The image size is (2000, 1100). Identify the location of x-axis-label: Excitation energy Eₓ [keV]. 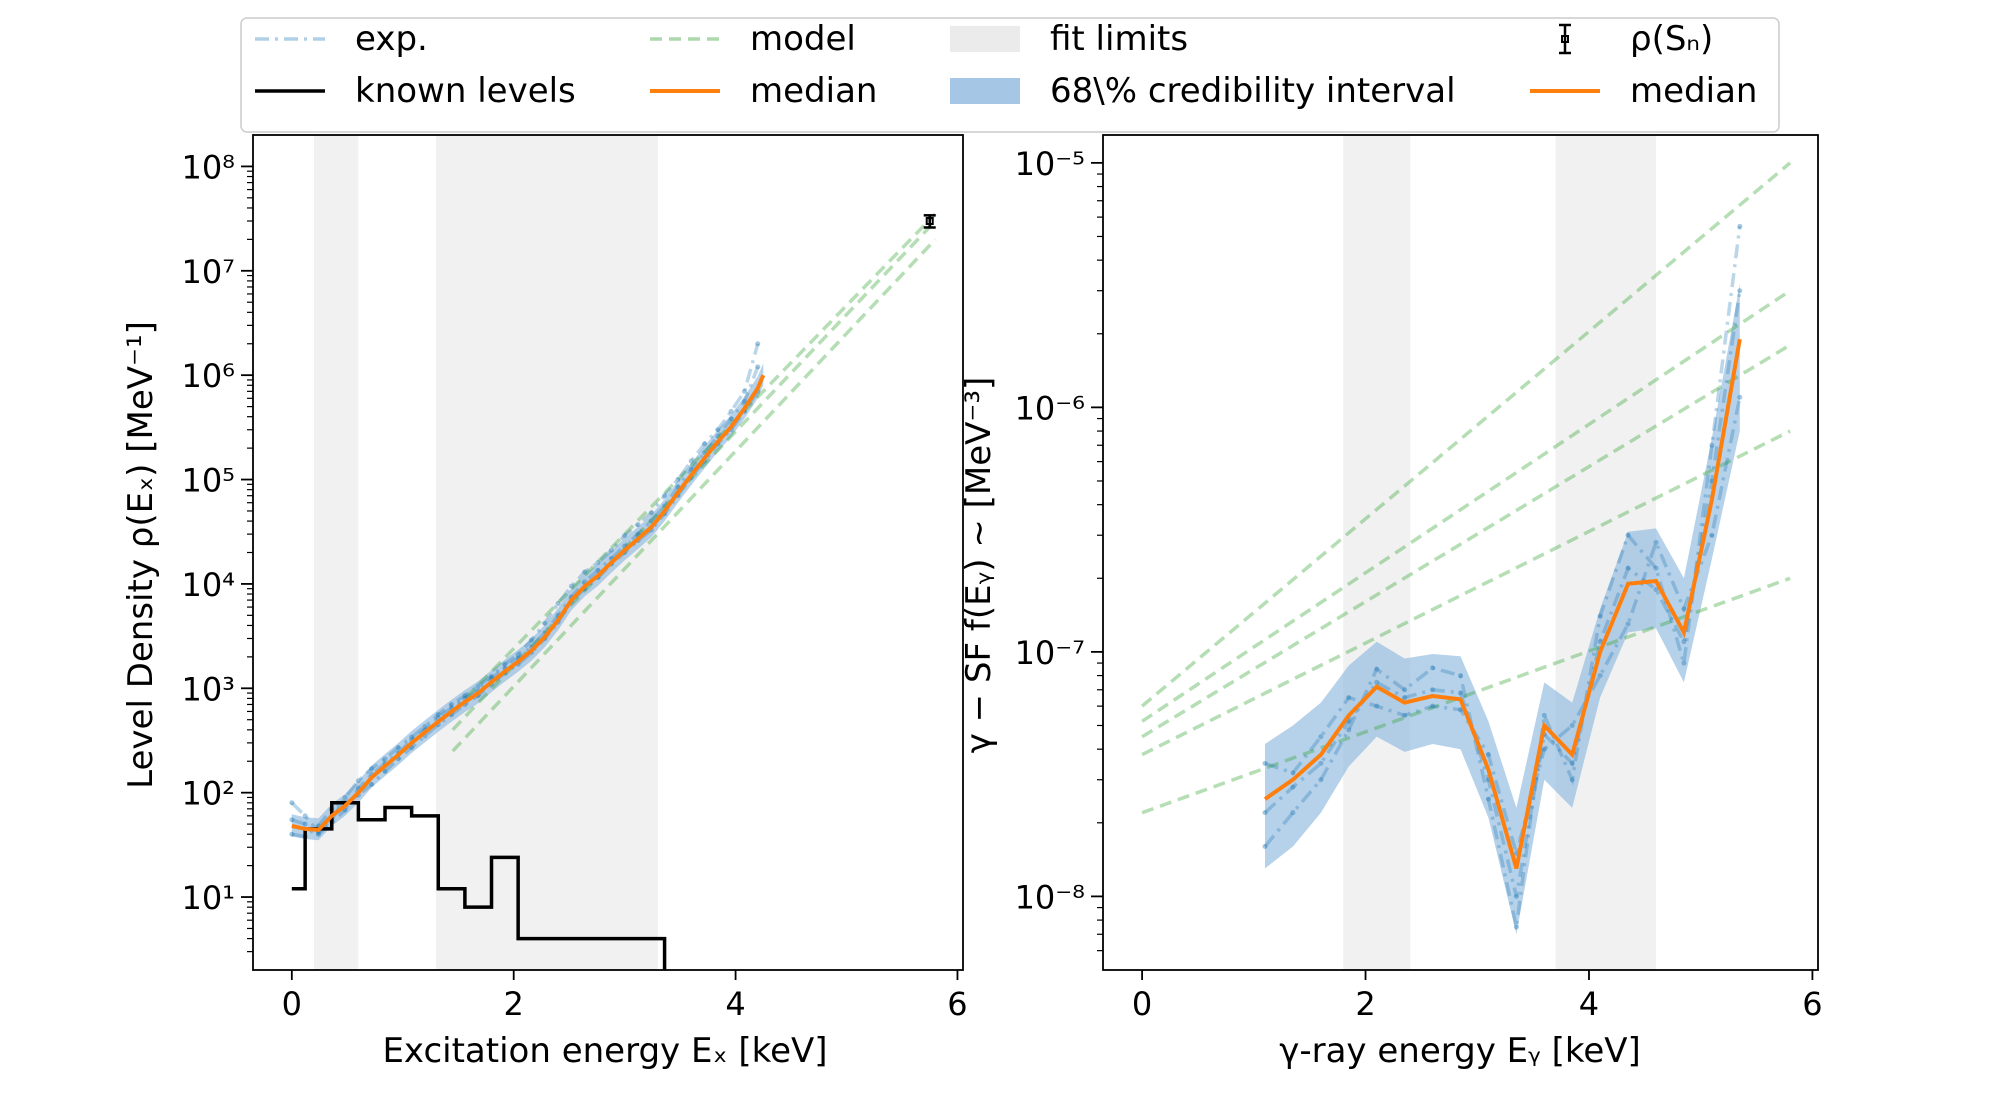
(604, 1051).